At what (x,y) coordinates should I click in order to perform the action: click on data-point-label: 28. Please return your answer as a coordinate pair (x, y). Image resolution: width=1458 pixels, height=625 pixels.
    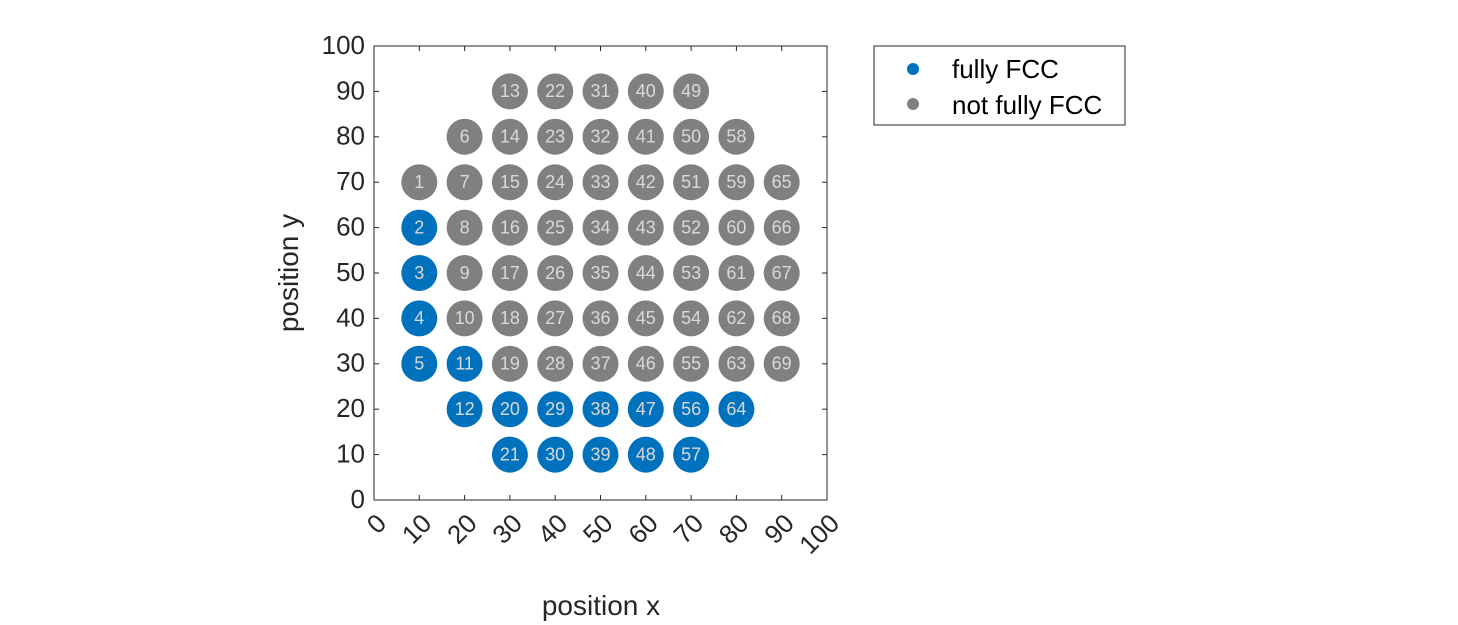
    Looking at the image, I should click on (555, 364).